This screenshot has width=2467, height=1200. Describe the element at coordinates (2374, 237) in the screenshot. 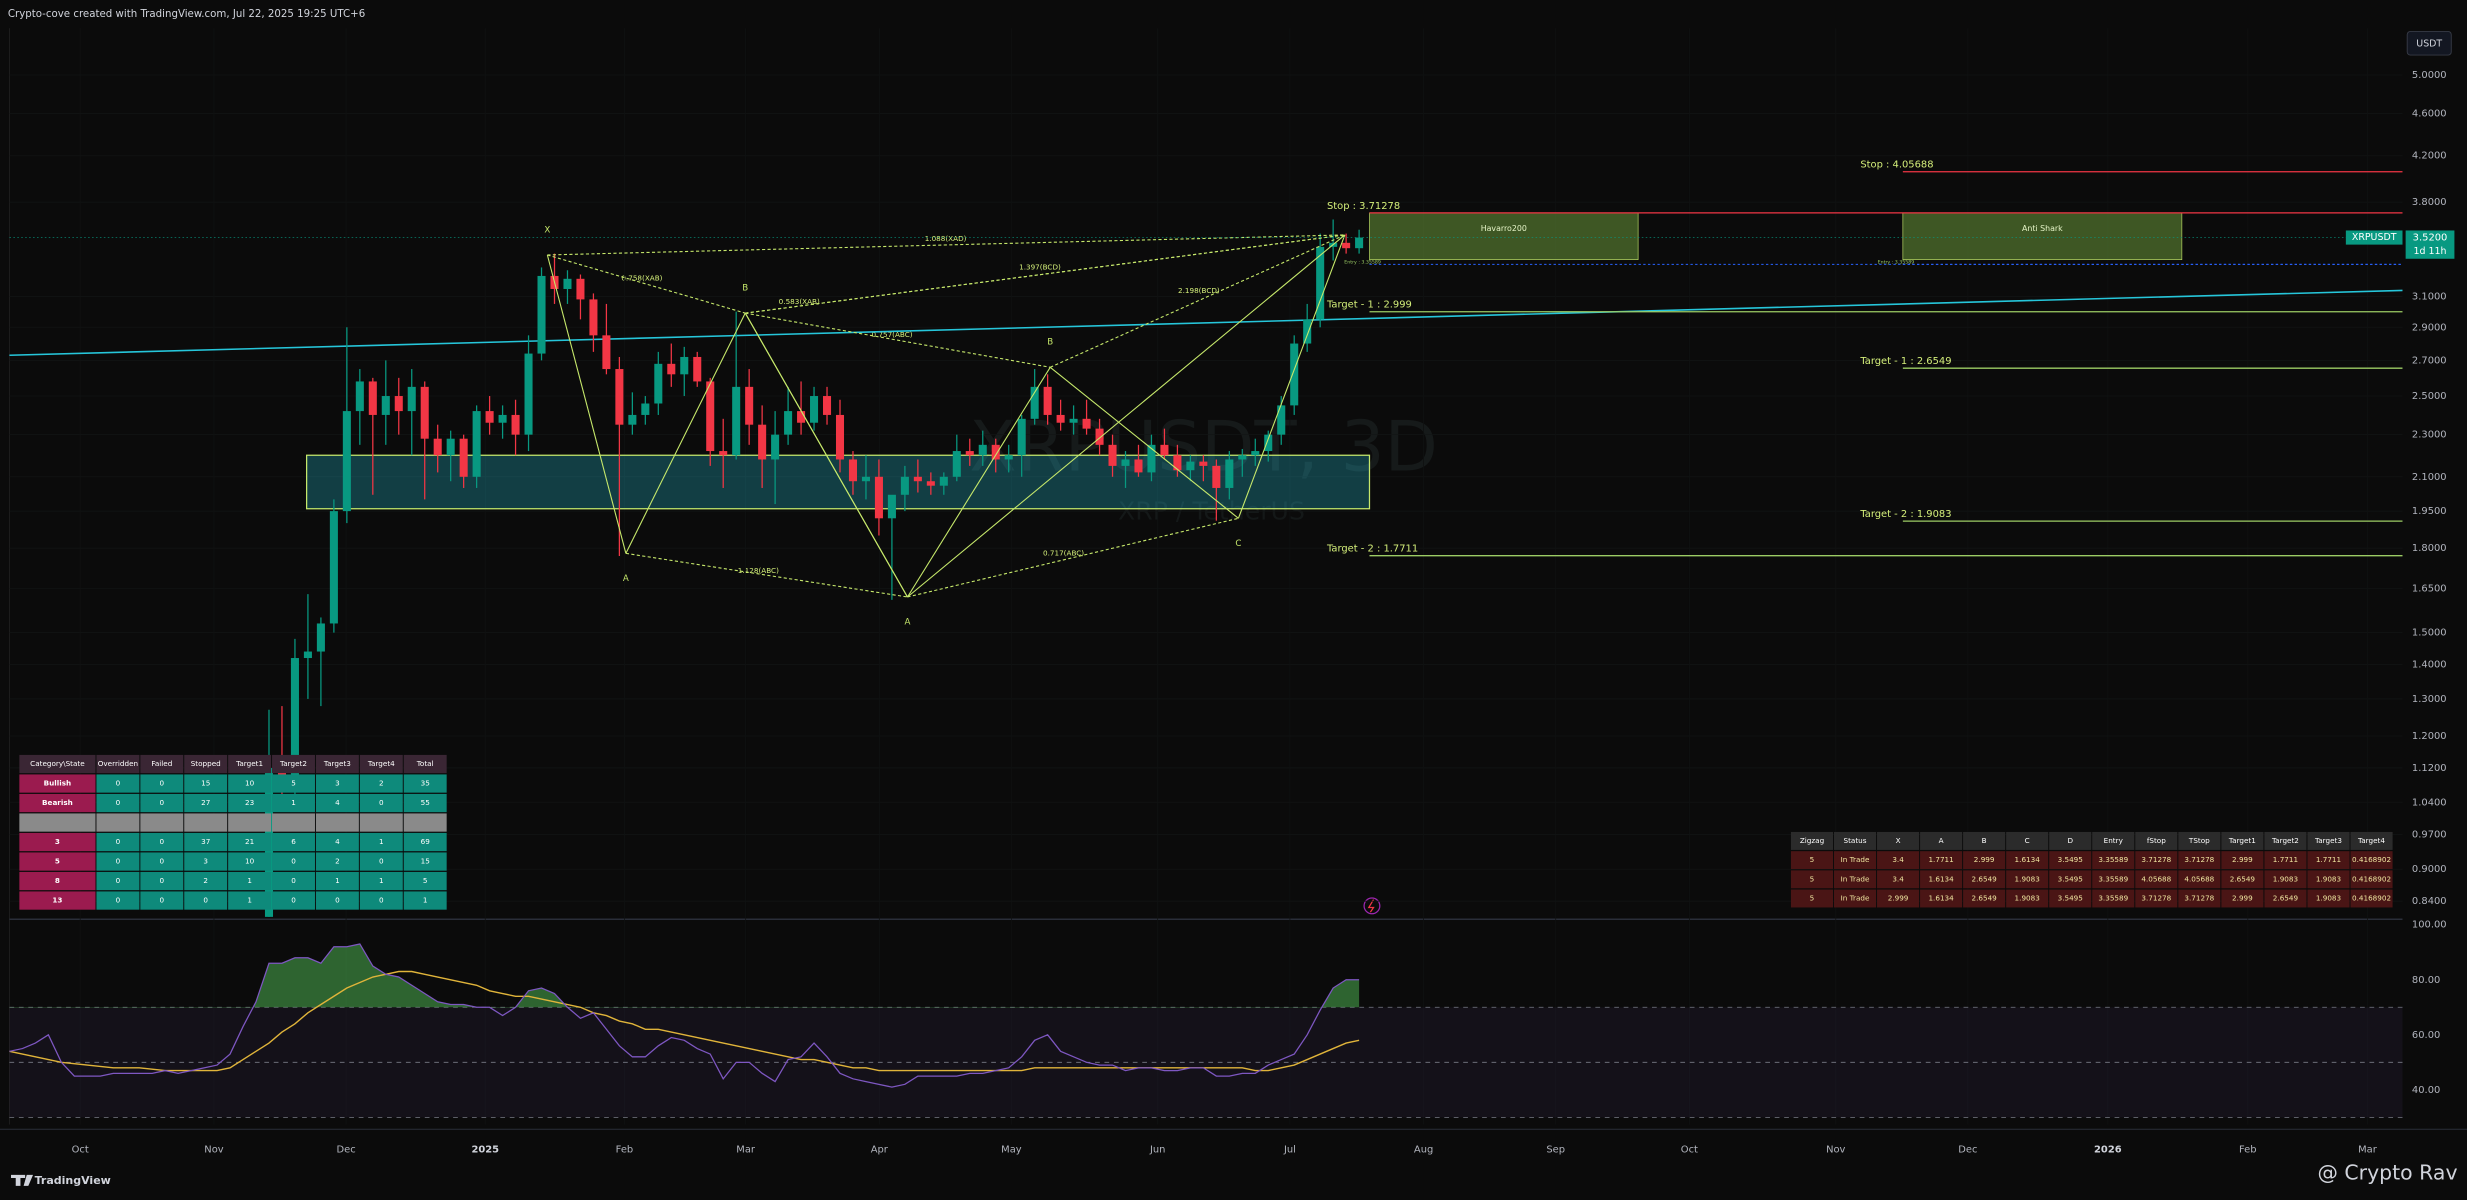

I see `symbol-tag` at that location.